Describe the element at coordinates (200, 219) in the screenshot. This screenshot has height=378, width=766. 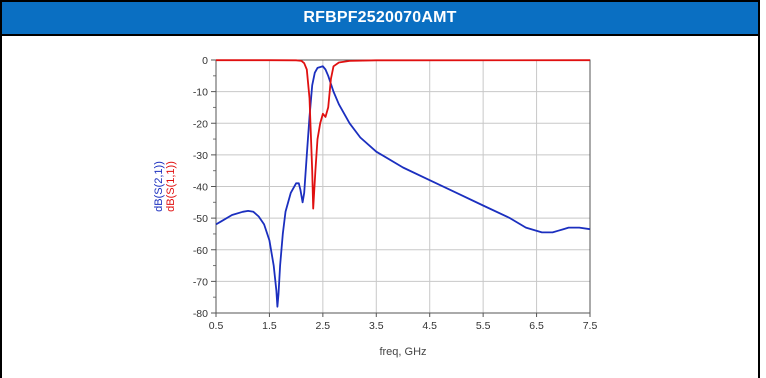
I see `y-tick-label: -50` at that location.